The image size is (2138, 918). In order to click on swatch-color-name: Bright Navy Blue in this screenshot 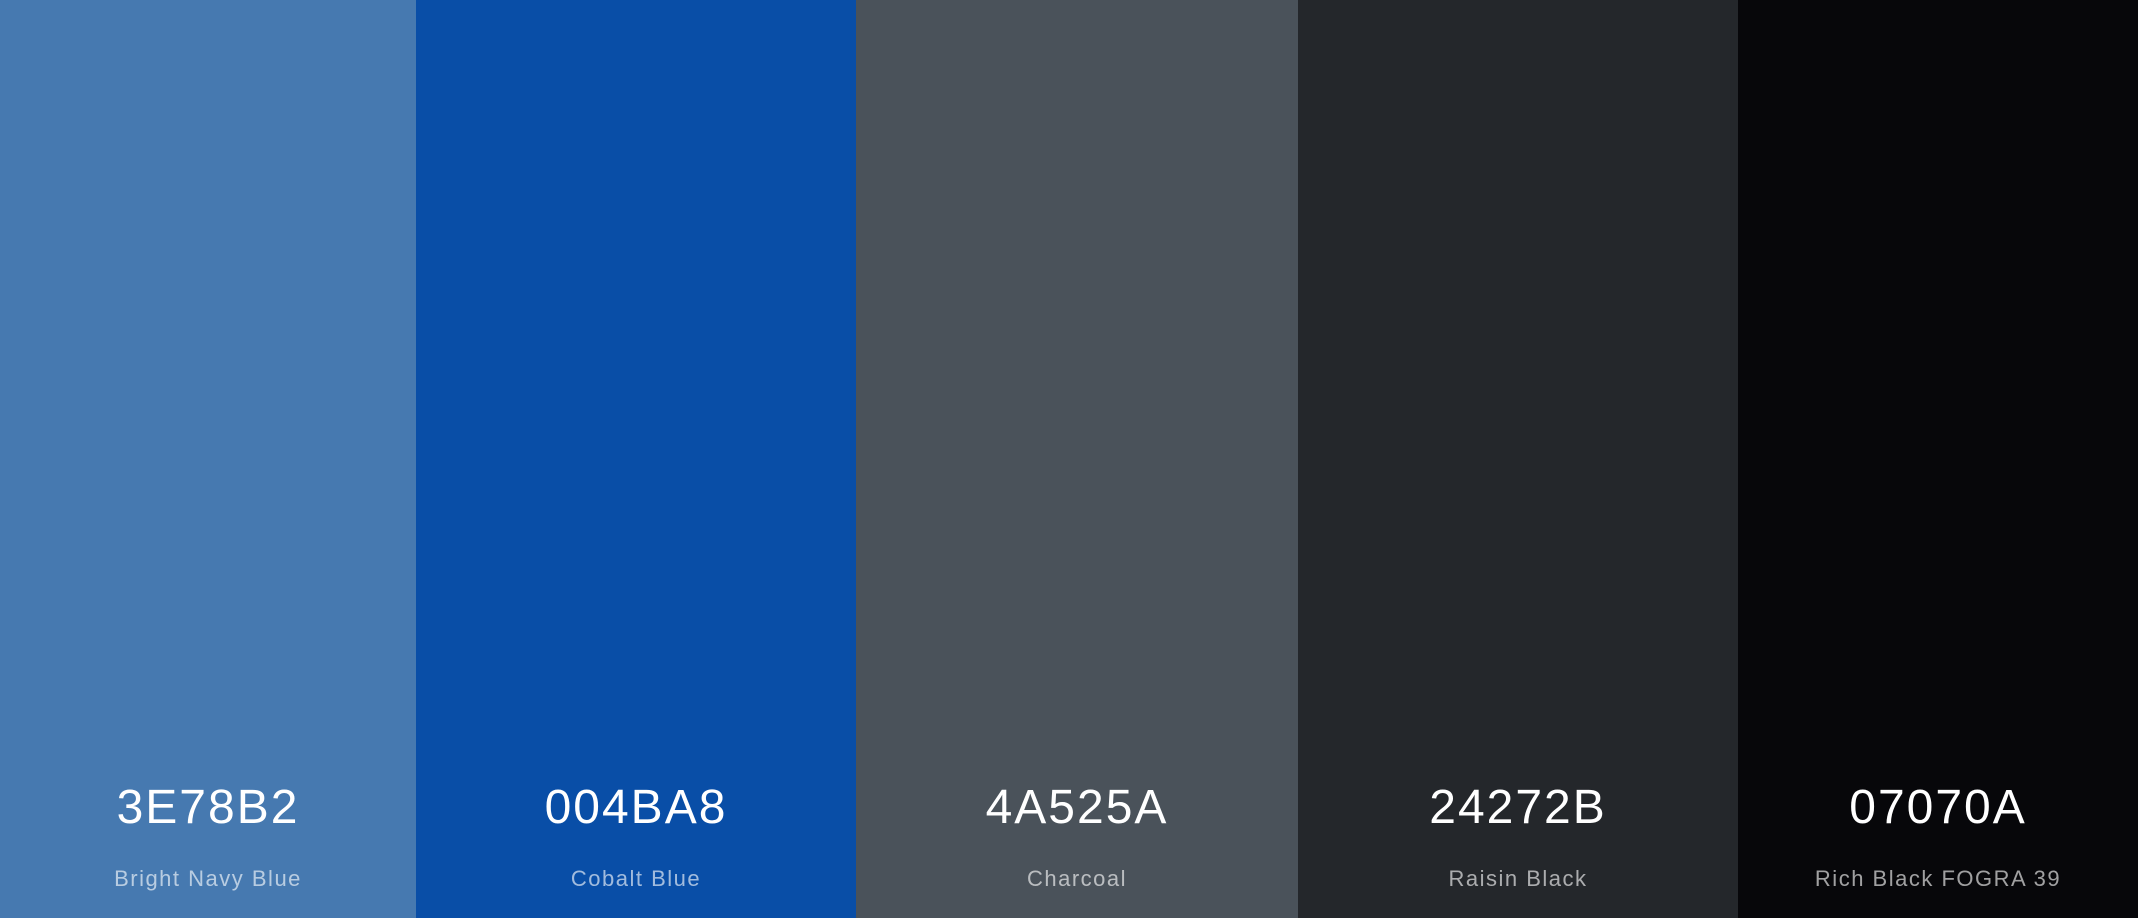, I will do `click(208, 878)`.